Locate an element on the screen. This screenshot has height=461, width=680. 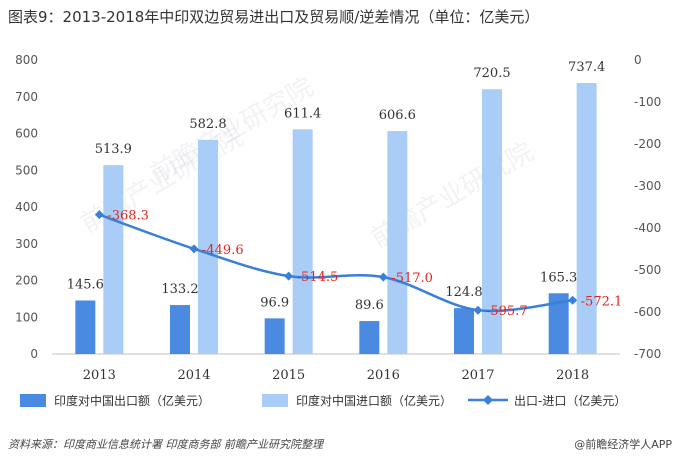
legend-label-import: 印度对中国进口额（亿美元） is located at coordinates (374, 400).